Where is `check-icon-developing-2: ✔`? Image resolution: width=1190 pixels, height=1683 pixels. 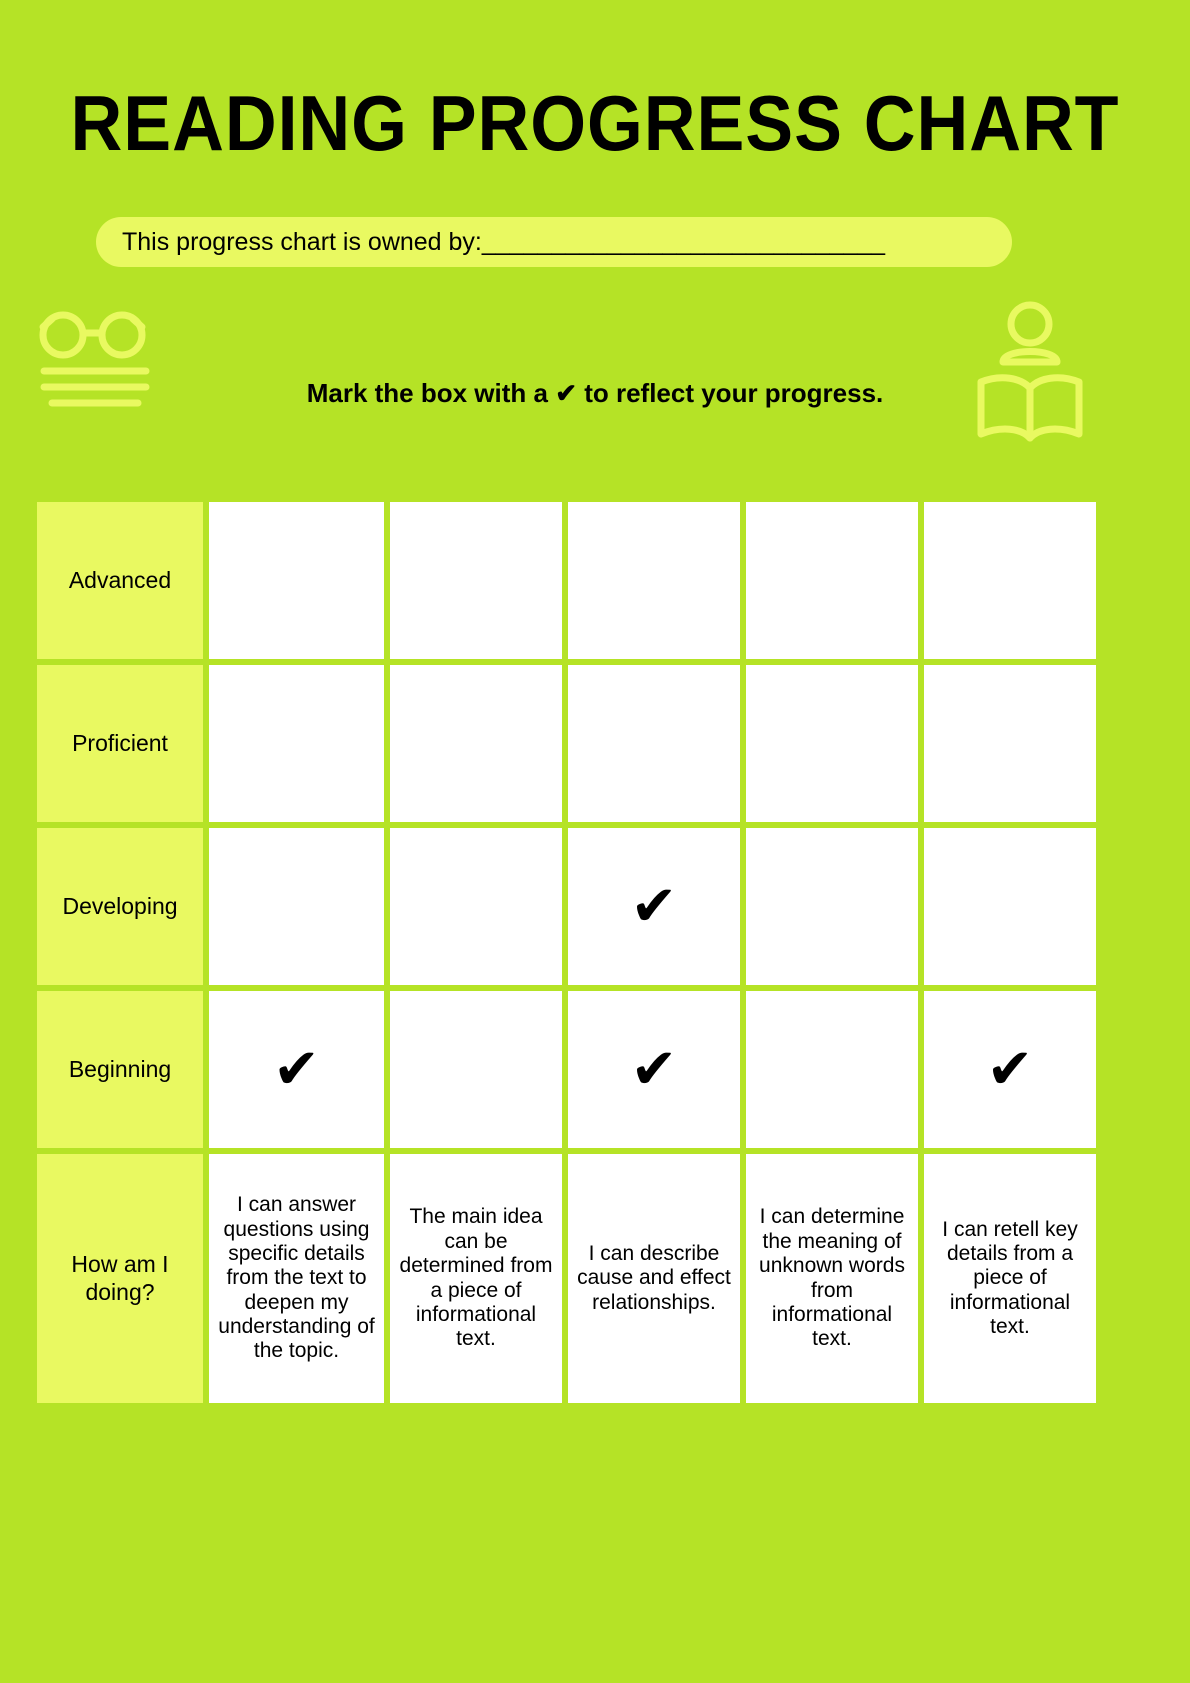
check-icon-developing-2: ✔ is located at coordinates (654, 906).